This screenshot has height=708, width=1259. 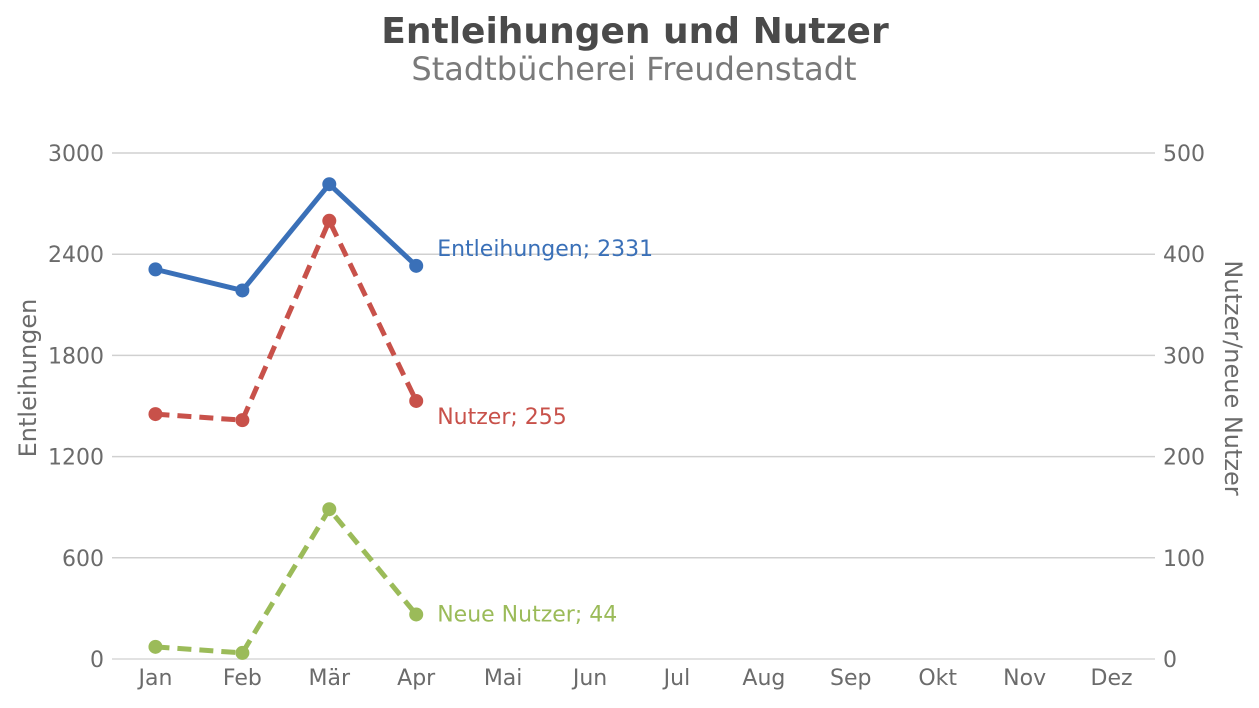 What do you see at coordinates (1024, 678) in the screenshot?
I see `x-tick-label: Nov` at bounding box center [1024, 678].